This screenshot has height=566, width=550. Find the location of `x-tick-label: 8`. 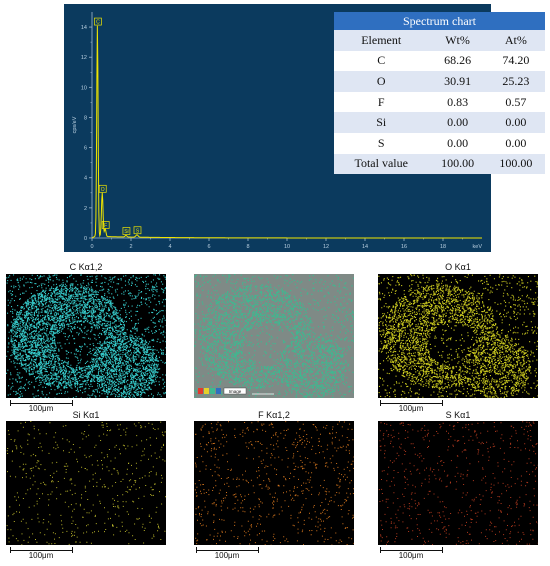

x-tick-label: 8 is located at coordinates (247, 247).